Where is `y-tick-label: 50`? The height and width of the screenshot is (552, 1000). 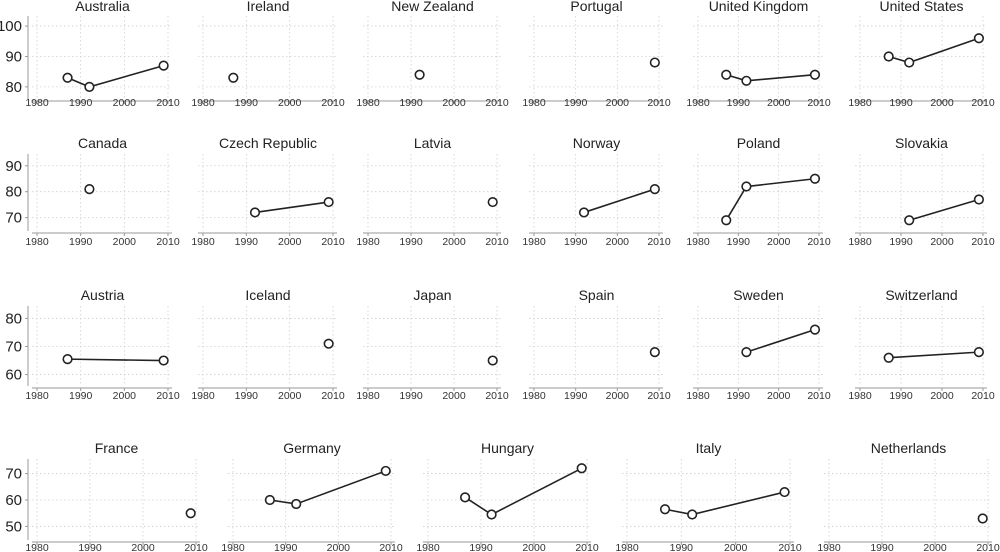
y-tick-label: 50 is located at coordinates (13, 526).